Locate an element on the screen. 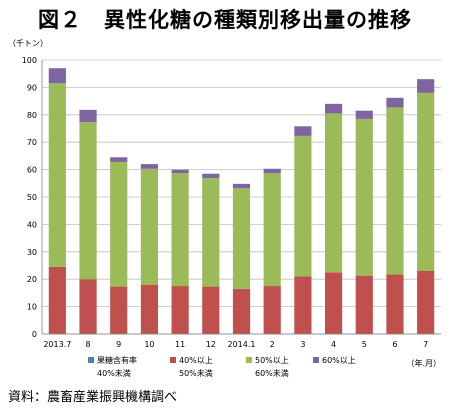  x-tick-label: 2013.7 is located at coordinates (57, 344).